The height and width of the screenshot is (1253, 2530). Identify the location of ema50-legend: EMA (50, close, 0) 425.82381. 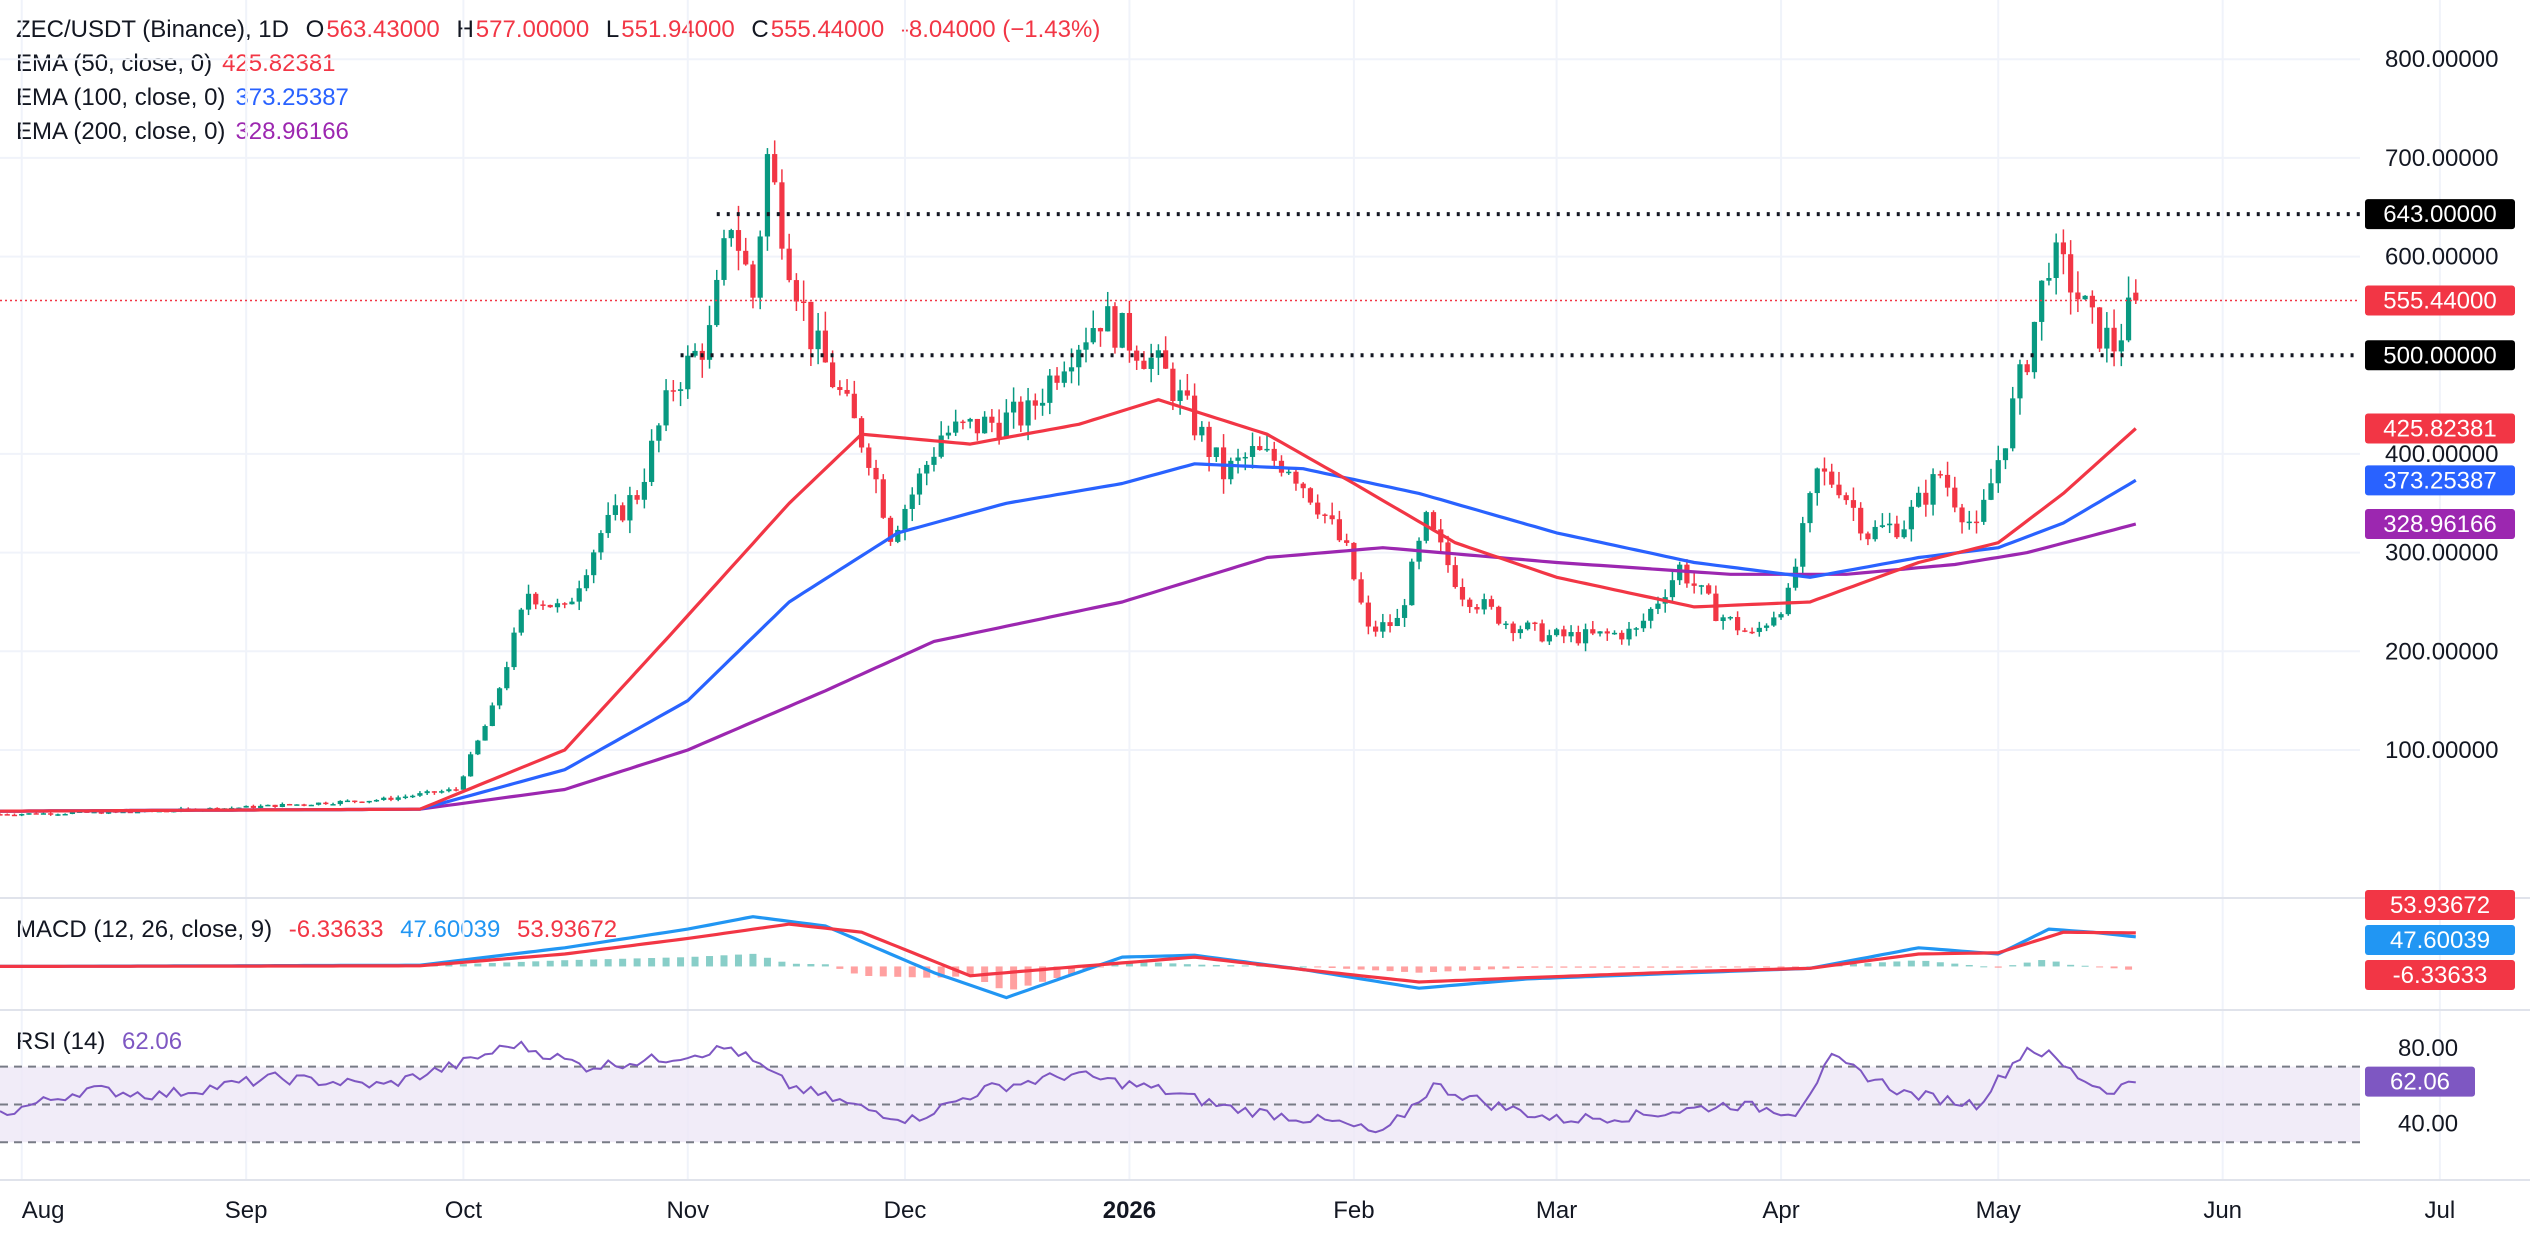
(181, 64).